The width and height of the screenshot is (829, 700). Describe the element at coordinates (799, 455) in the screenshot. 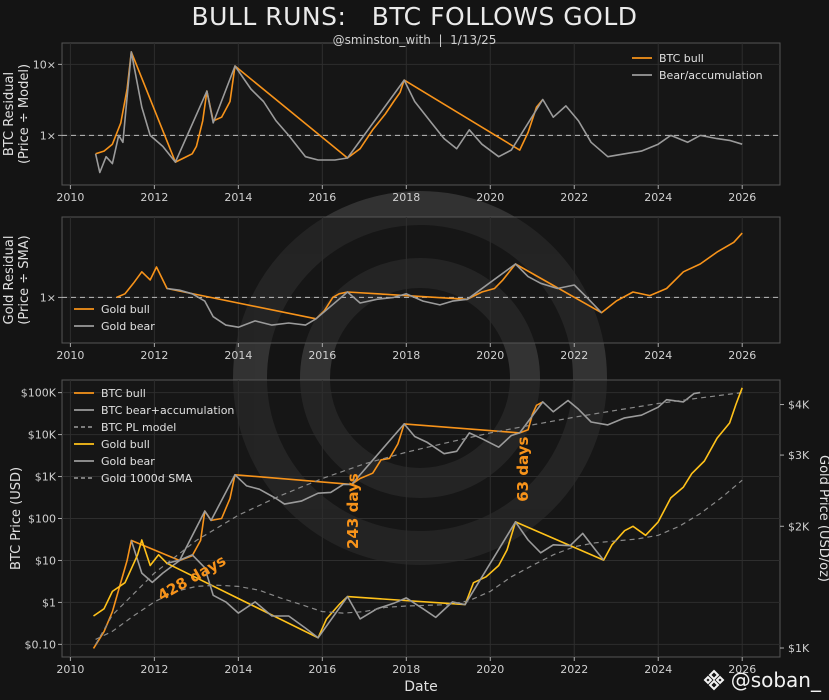

I see `y2-tick-label: $3K` at that location.